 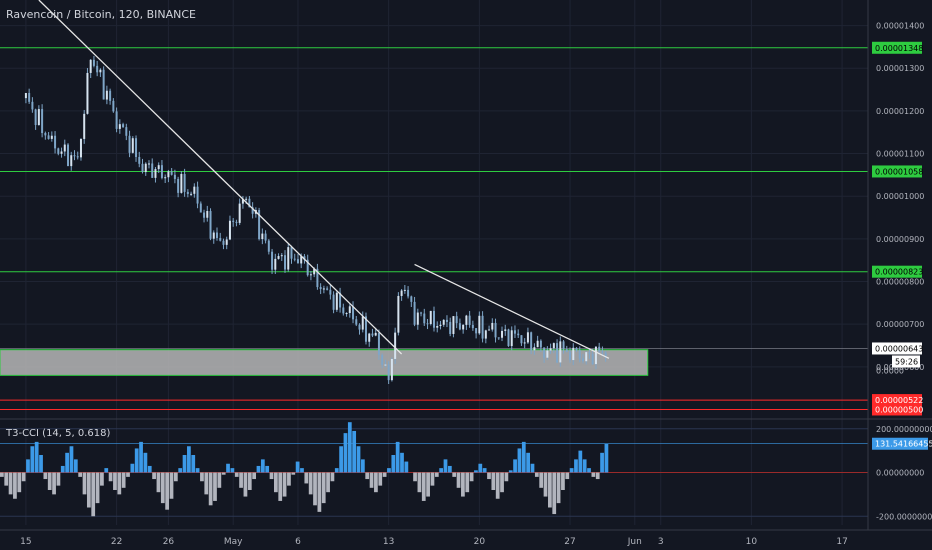 What do you see at coordinates (906, 361) in the screenshot?
I see `countdown-label: 59:26` at bounding box center [906, 361].